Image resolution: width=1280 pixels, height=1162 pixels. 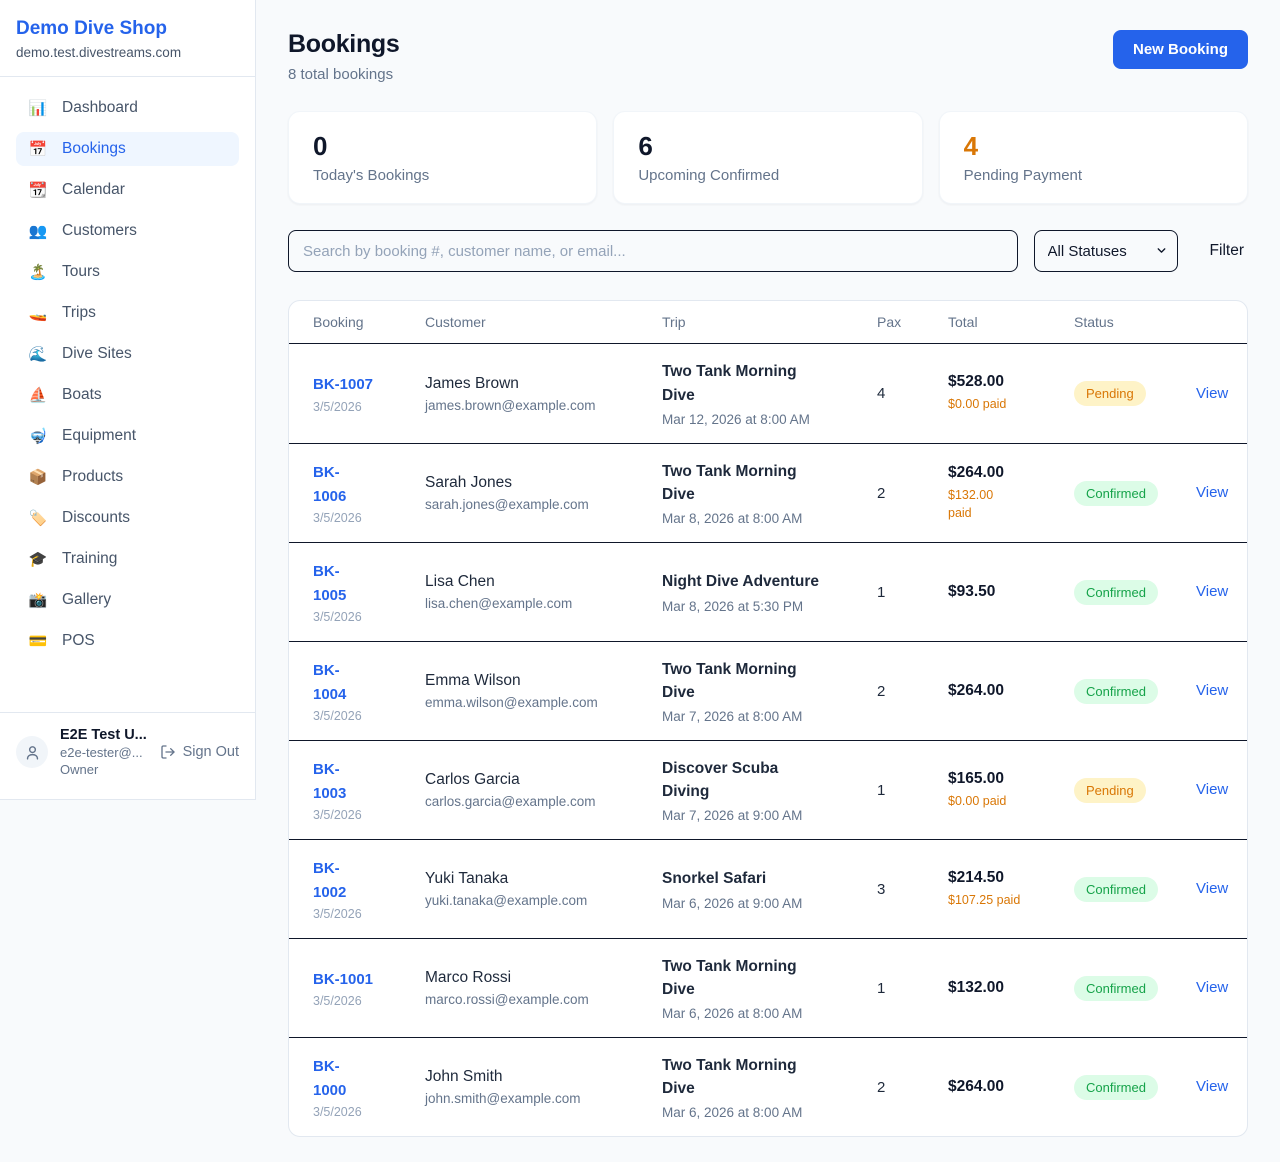 What do you see at coordinates (61, 641) in the screenshot?
I see `sidebar-item-pos: 💳 POS` at bounding box center [61, 641].